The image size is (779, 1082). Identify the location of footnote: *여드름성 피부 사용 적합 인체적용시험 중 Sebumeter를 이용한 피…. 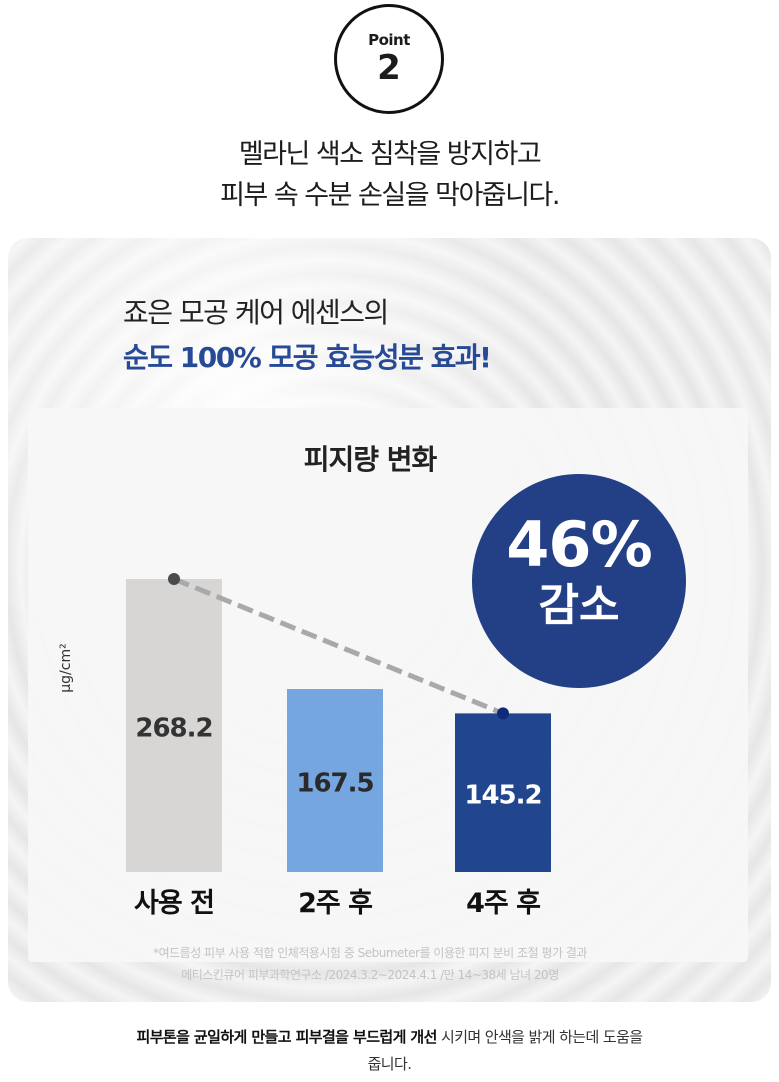
(370, 964).